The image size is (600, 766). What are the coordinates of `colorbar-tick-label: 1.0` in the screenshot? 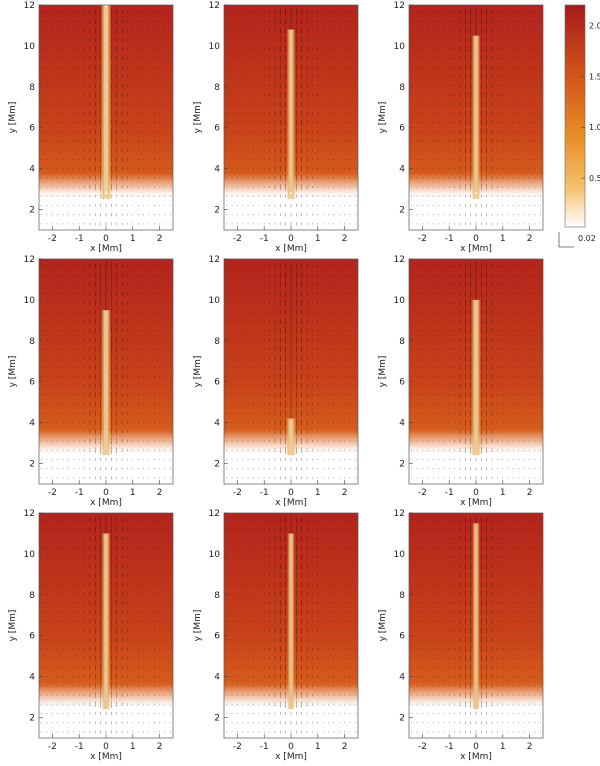 It's located at (594, 127).